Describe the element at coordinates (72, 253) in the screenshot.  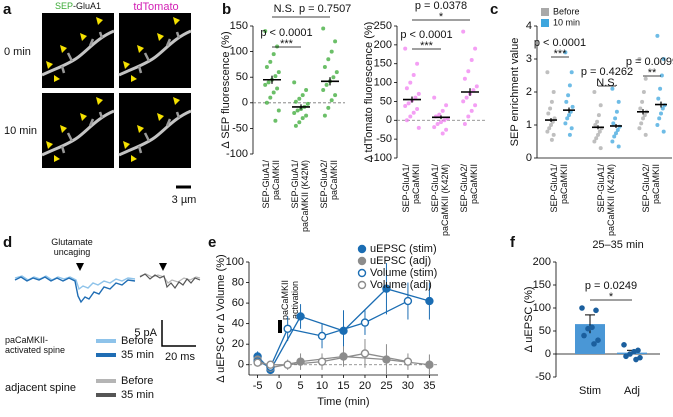
I see `text-line: uncaging` at that location.